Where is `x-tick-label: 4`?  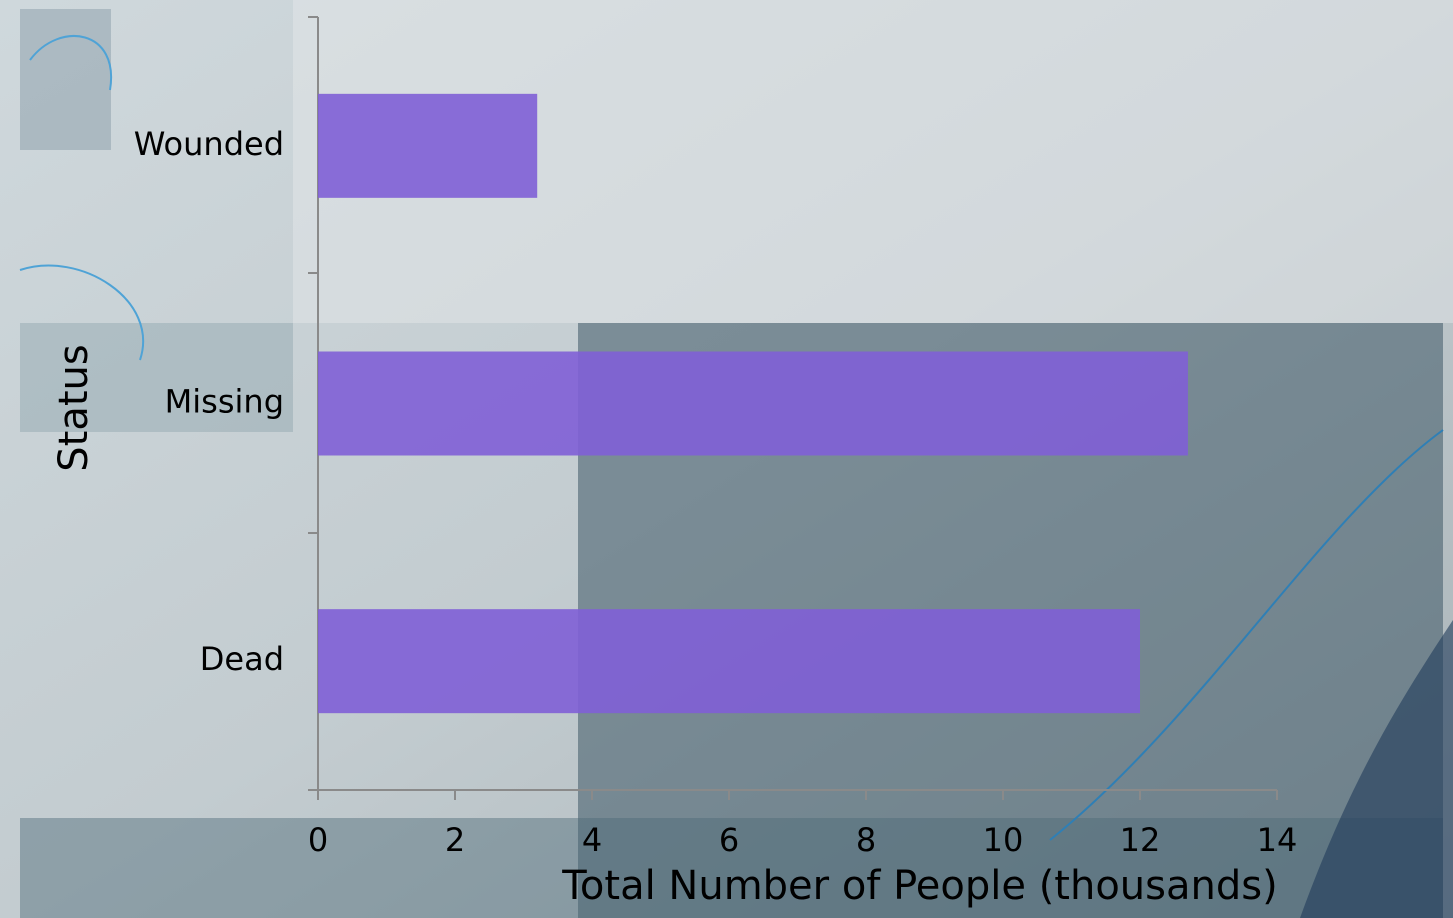
x-tick-label: 4 is located at coordinates (592, 840).